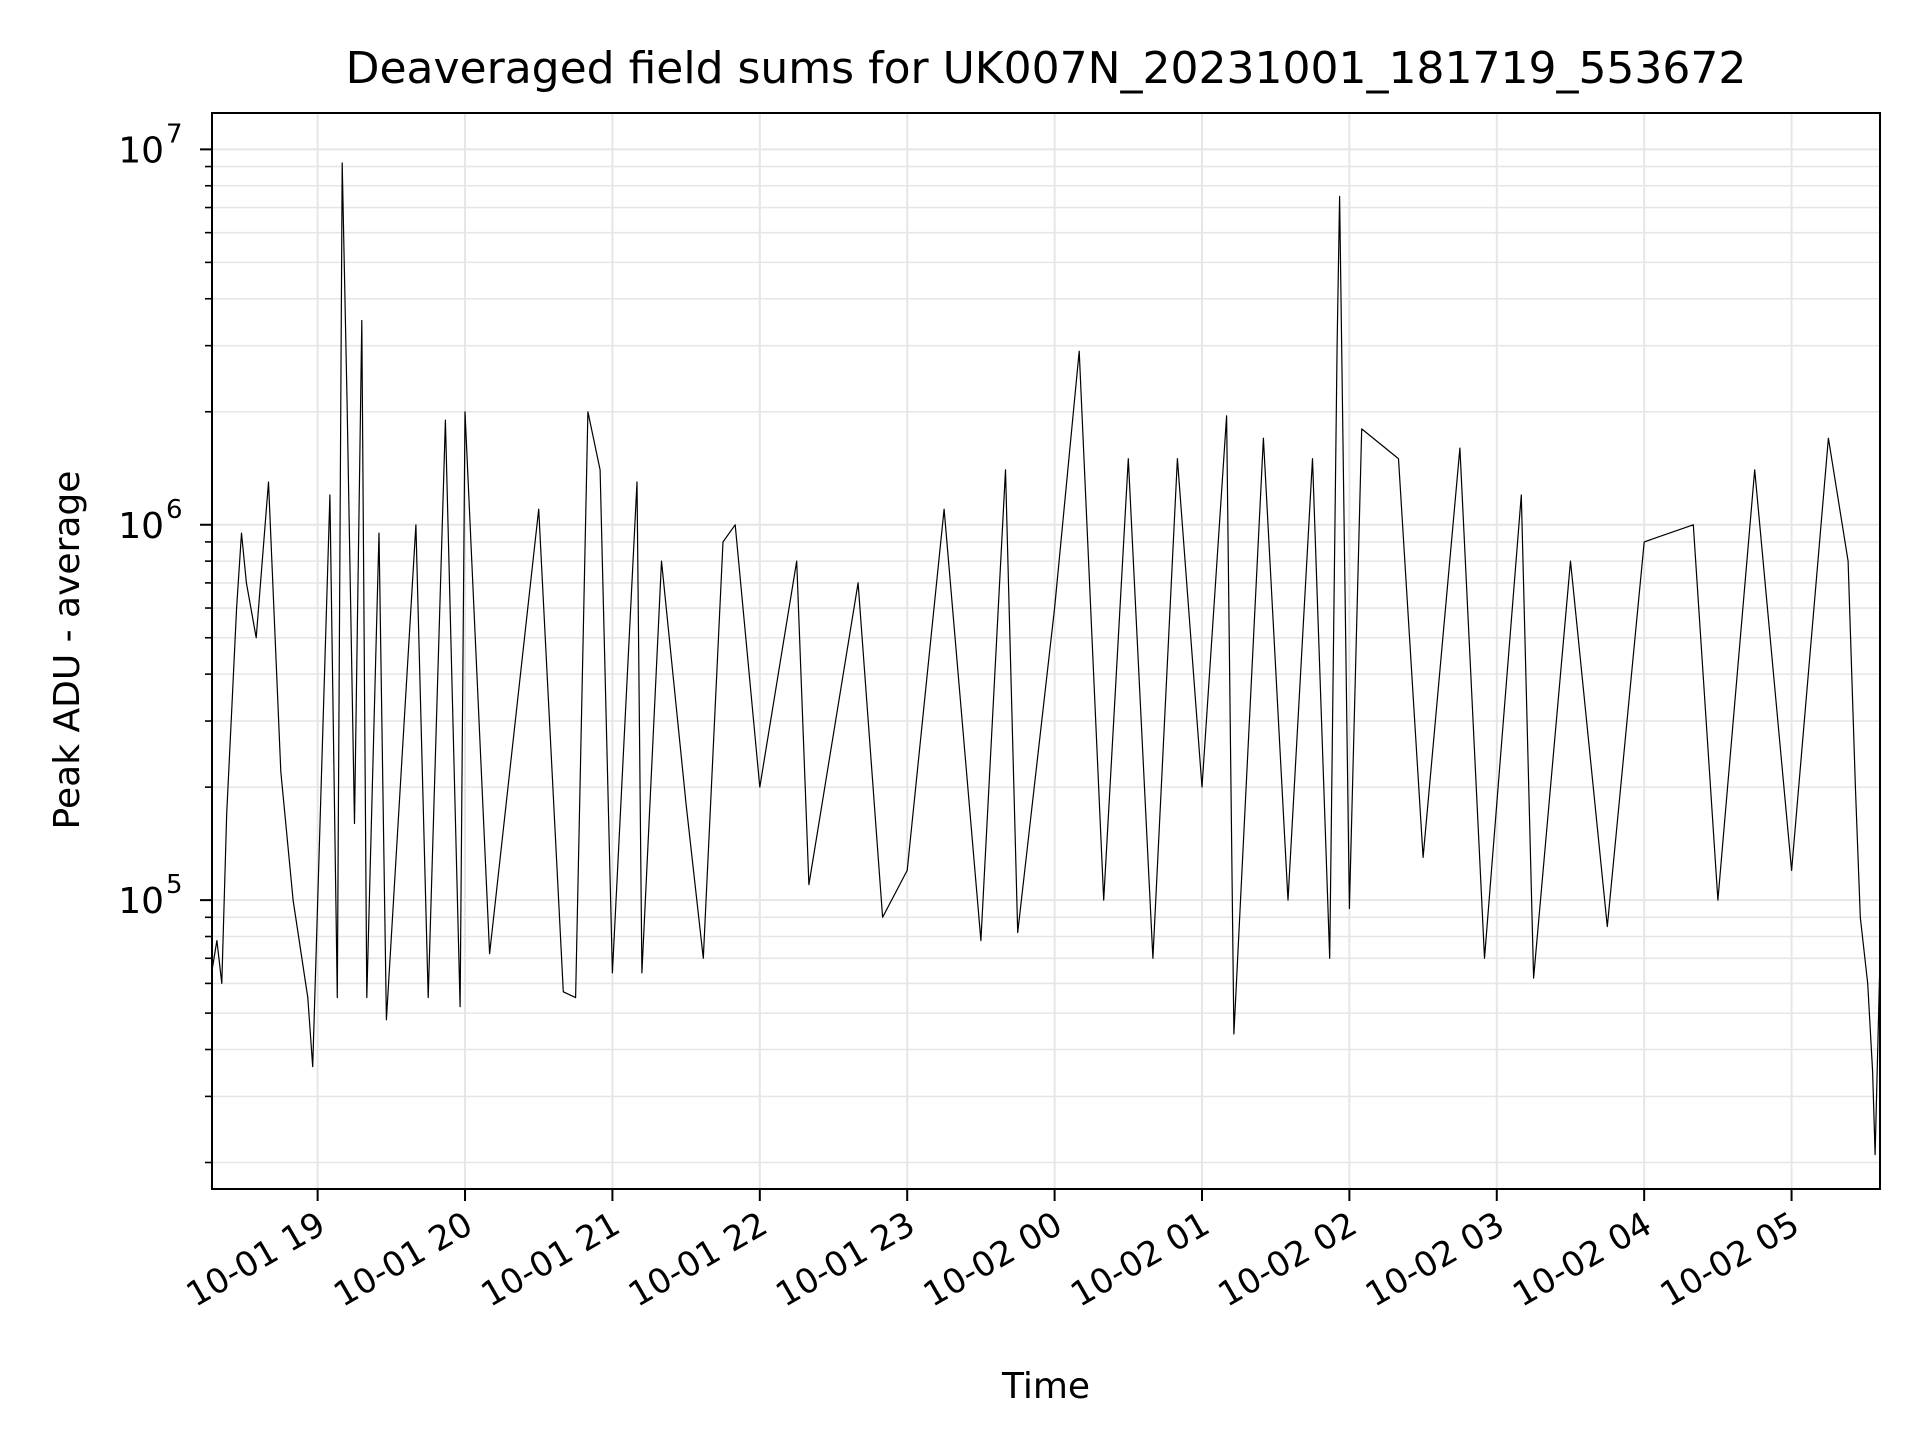  I want to click on y-tick-exponent: 6, so click(174, 510).